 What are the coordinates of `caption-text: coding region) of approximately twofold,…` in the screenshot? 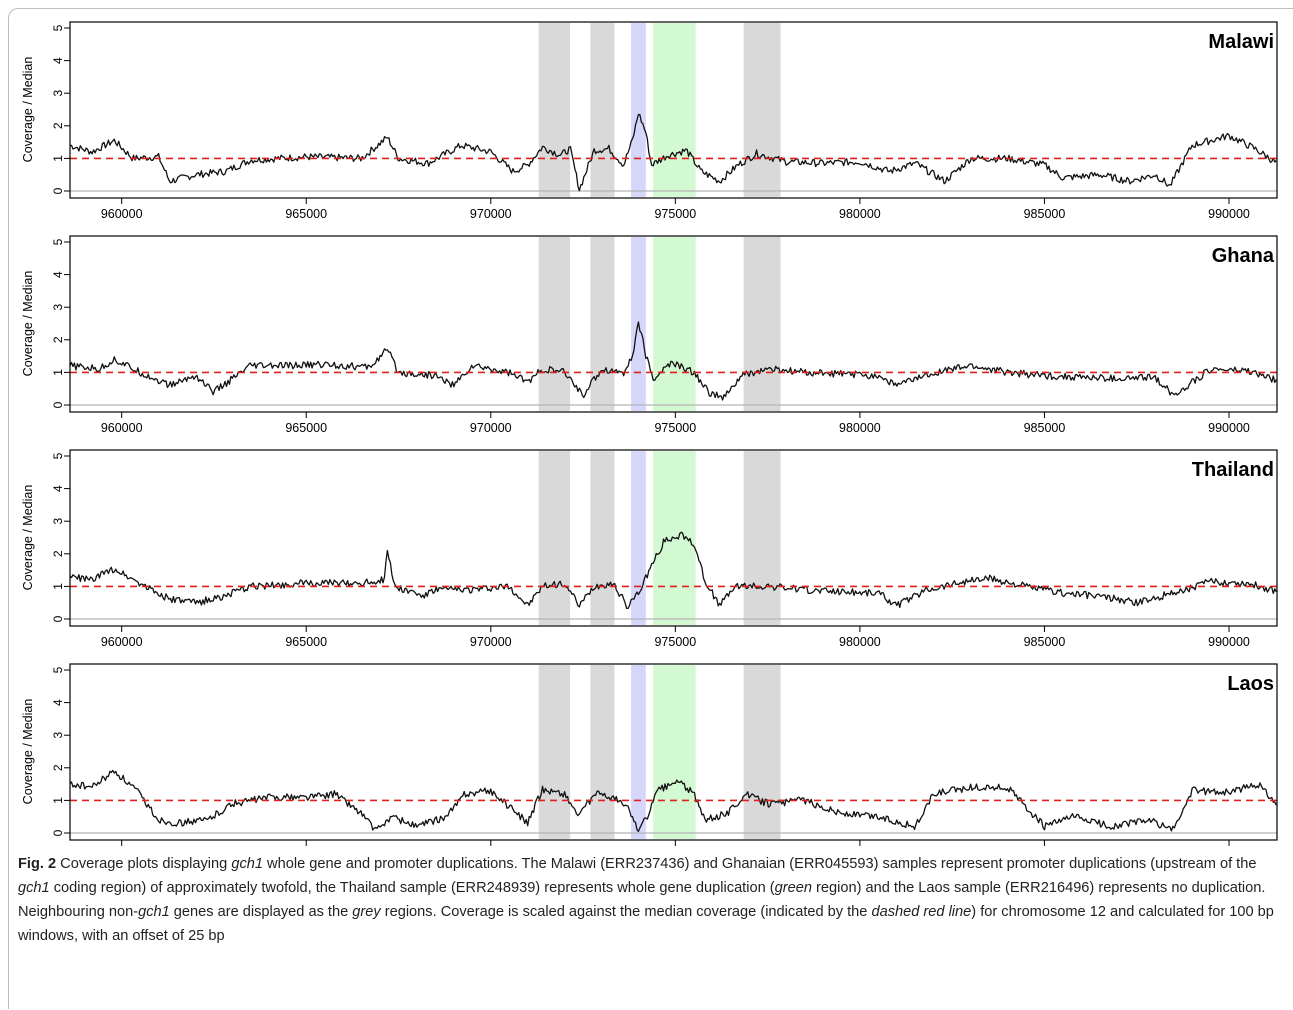 It's located at (412, 888).